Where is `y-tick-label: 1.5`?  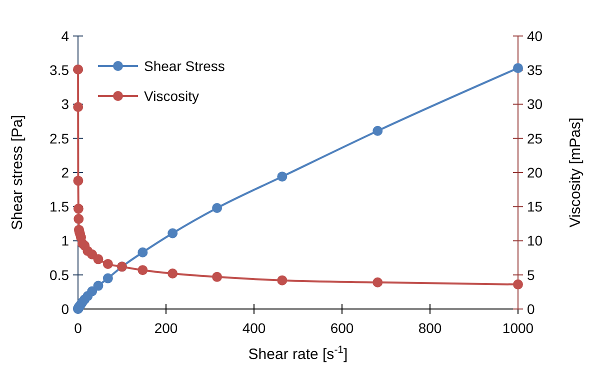 y-tick-label: 1.5 is located at coordinates (60, 206).